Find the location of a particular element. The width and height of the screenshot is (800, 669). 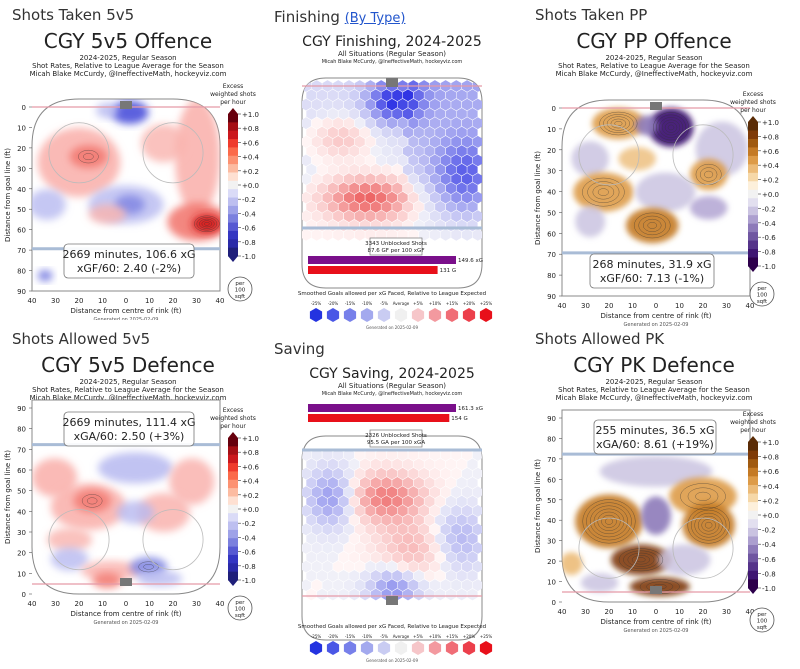

x-tick-label: 10 is located at coordinates (679, 306).